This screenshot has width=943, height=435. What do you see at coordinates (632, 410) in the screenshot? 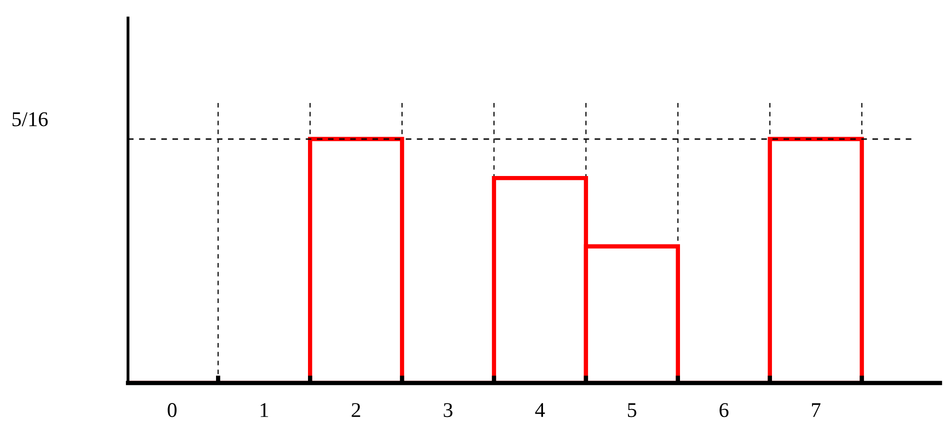
I see `x-tick-label: 5` at bounding box center [632, 410].